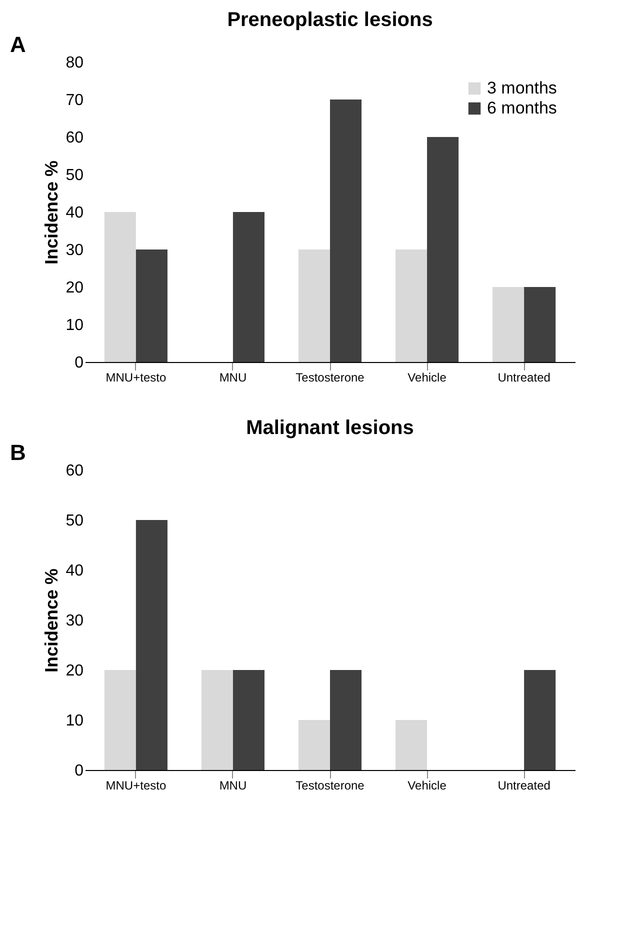 Image resolution: width=638 pixels, height=926 pixels. Describe the element at coordinates (18, 44) in the screenshot. I see `text: A` at that location.